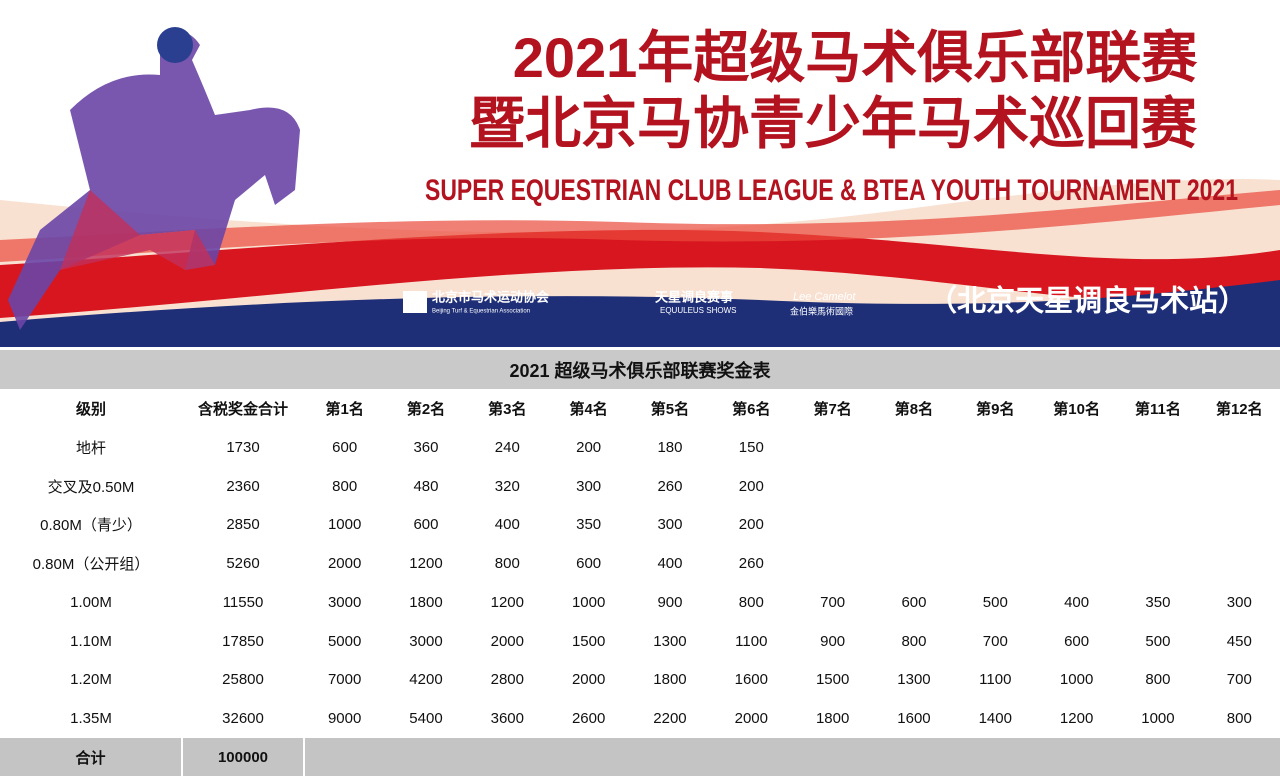 The width and height of the screenshot is (1280, 776). I want to click on cell: 150, so click(751, 447).